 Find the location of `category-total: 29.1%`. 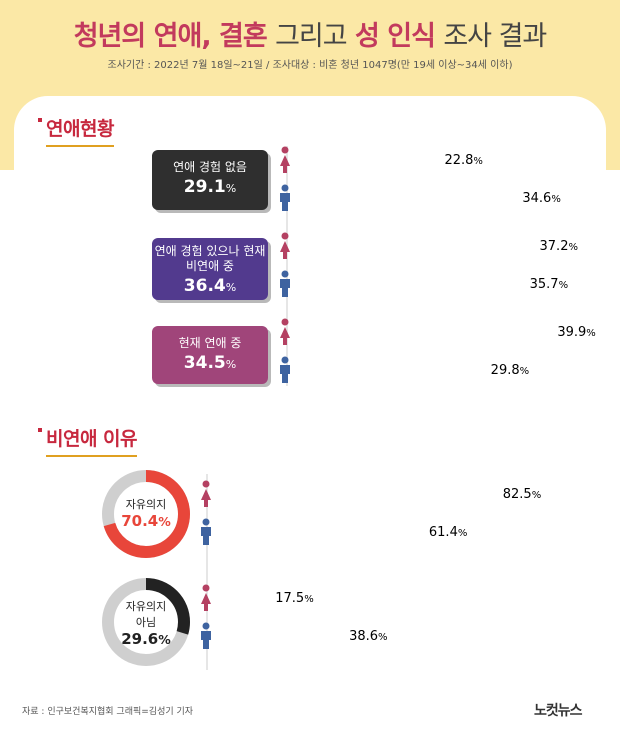

category-total: 29.1% is located at coordinates (210, 187).